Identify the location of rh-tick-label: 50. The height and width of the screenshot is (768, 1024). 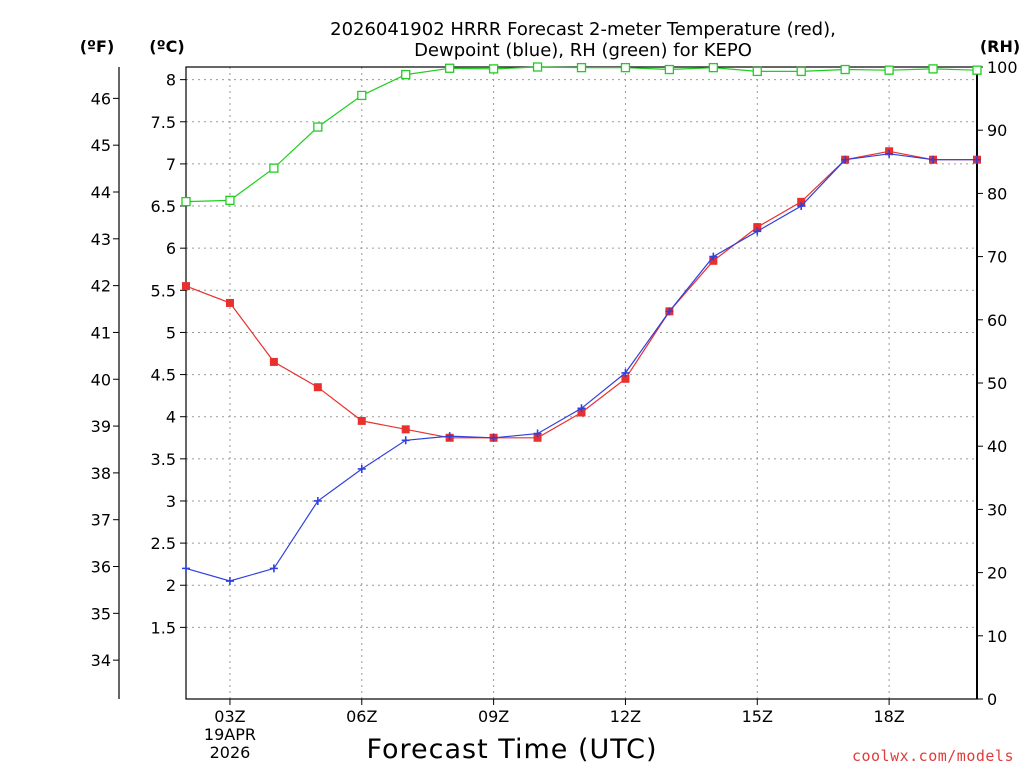
(997, 383).